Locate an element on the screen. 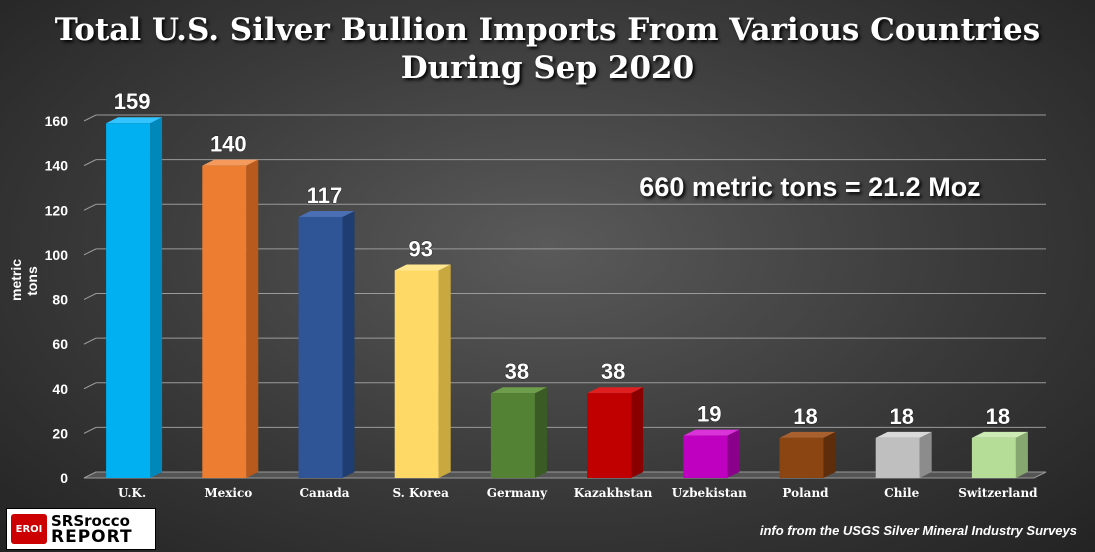 This screenshot has width=1095, height=552. y-tick-label: 60 is located at coordinates (60, 344).